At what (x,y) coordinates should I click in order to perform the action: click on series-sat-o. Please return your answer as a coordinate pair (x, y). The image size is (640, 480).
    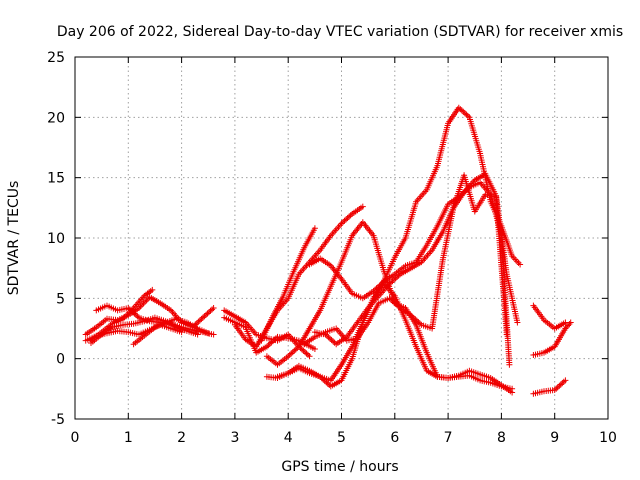
    Looking at the image, I should click on (409, 273).